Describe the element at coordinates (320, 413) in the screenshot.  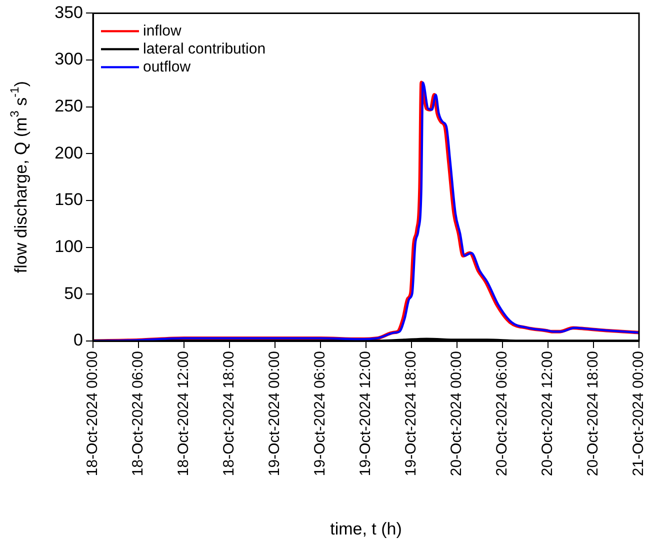
I see `x-tick-label: 19-Oct-2024 06:00` at that location.